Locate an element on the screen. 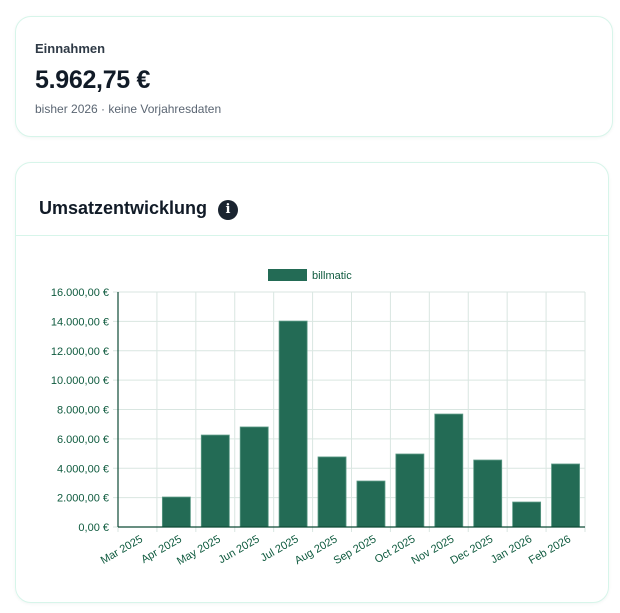  legend-label: billmatic is located at coordinates (332, 276).